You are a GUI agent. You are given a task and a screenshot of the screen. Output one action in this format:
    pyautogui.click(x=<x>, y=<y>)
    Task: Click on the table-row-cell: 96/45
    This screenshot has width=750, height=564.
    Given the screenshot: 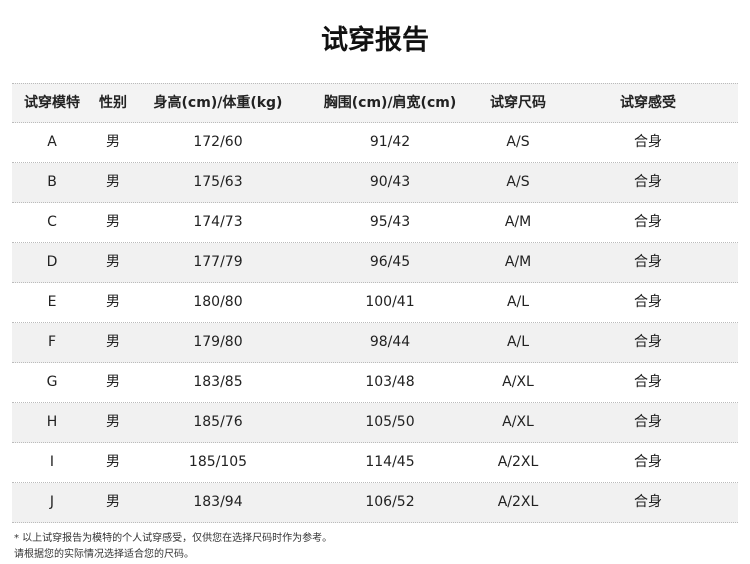 What is the action you would take?
    pyautogui.click(x=390, y=262)
    